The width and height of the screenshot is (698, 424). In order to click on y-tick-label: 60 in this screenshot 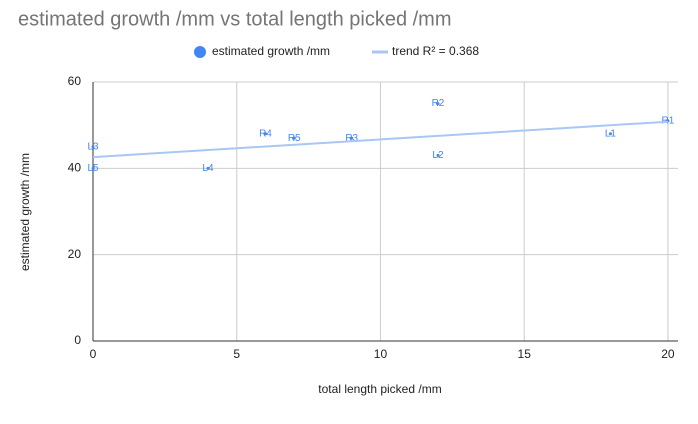, I will do `click(75, 81)`.